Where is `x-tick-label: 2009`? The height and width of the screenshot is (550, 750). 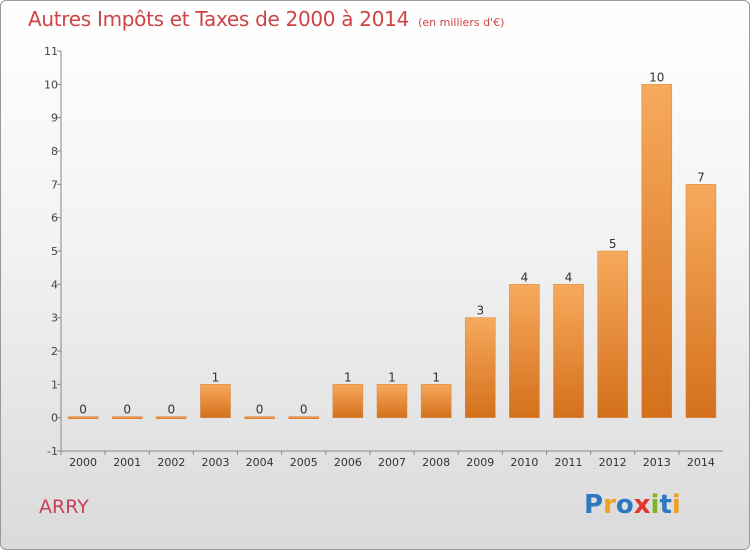
x-tick-label: 2009 is located at coordinates (480, 462).